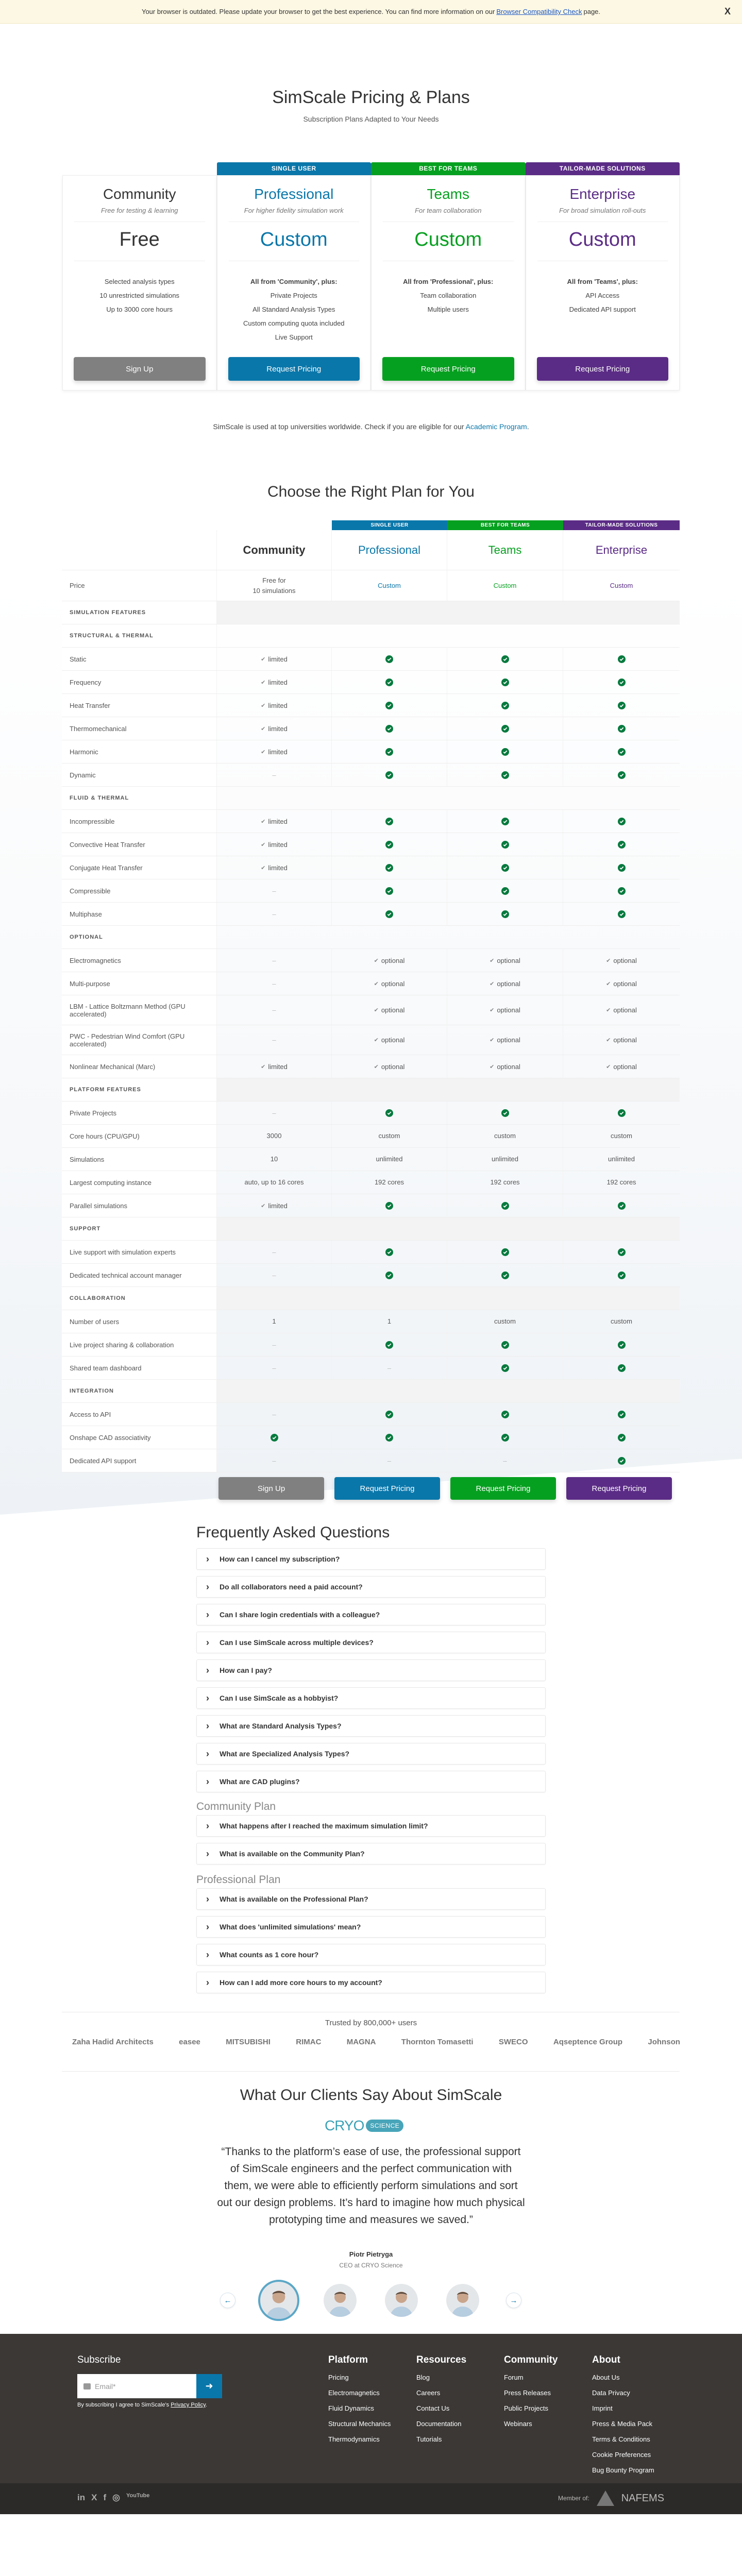  I want to click on footer-link: Electromagnetics, so click(354, 2393).